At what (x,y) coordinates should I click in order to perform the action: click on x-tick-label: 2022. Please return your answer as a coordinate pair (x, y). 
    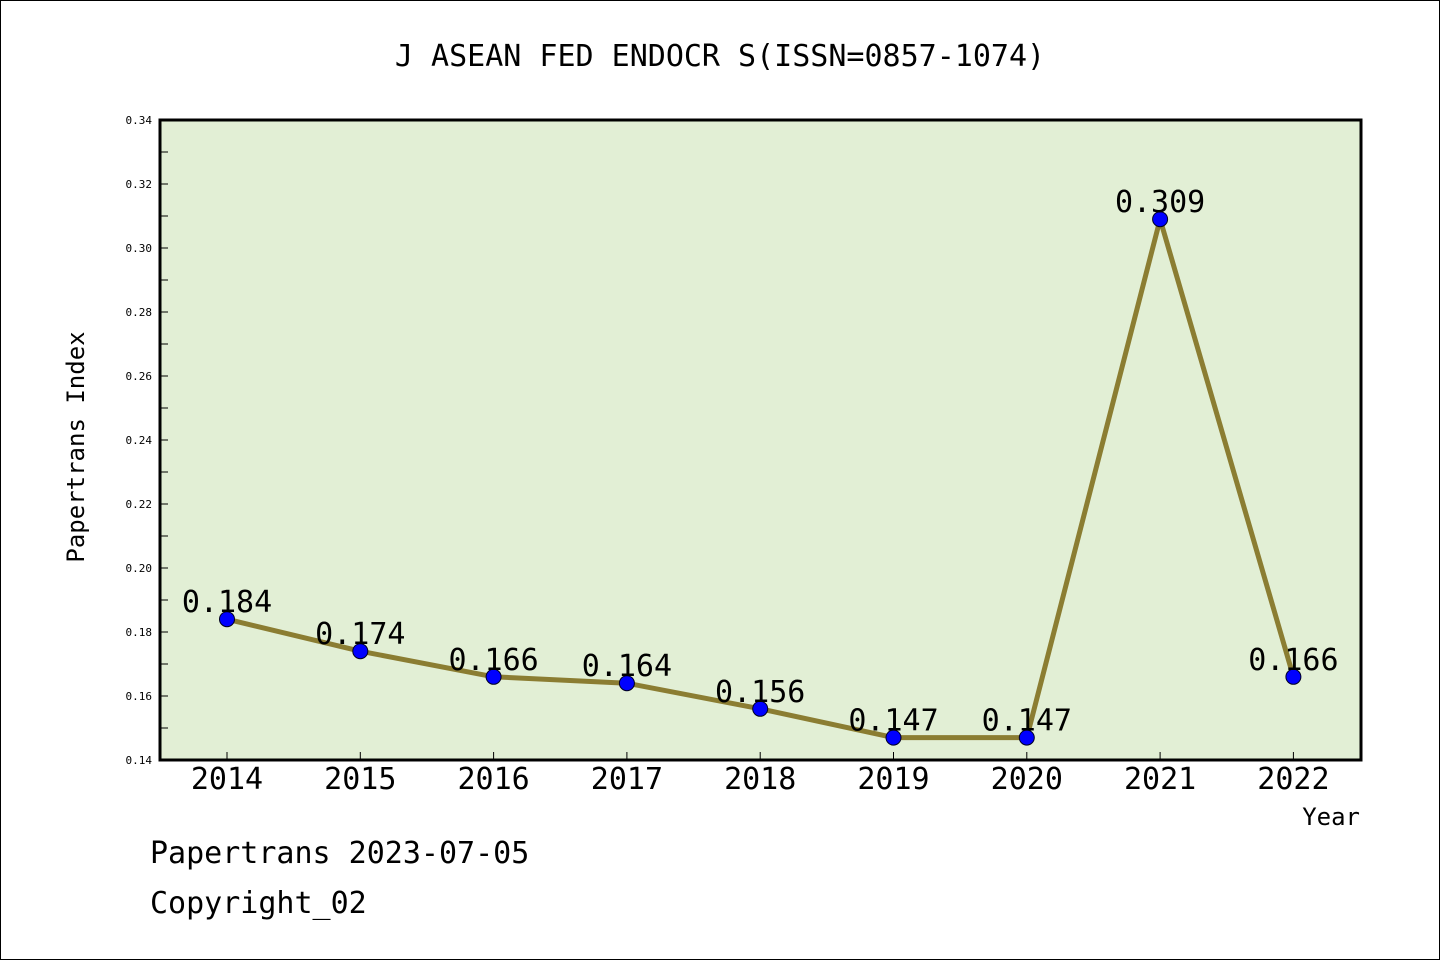
    Looking at the image, I should click on (1293, 779).